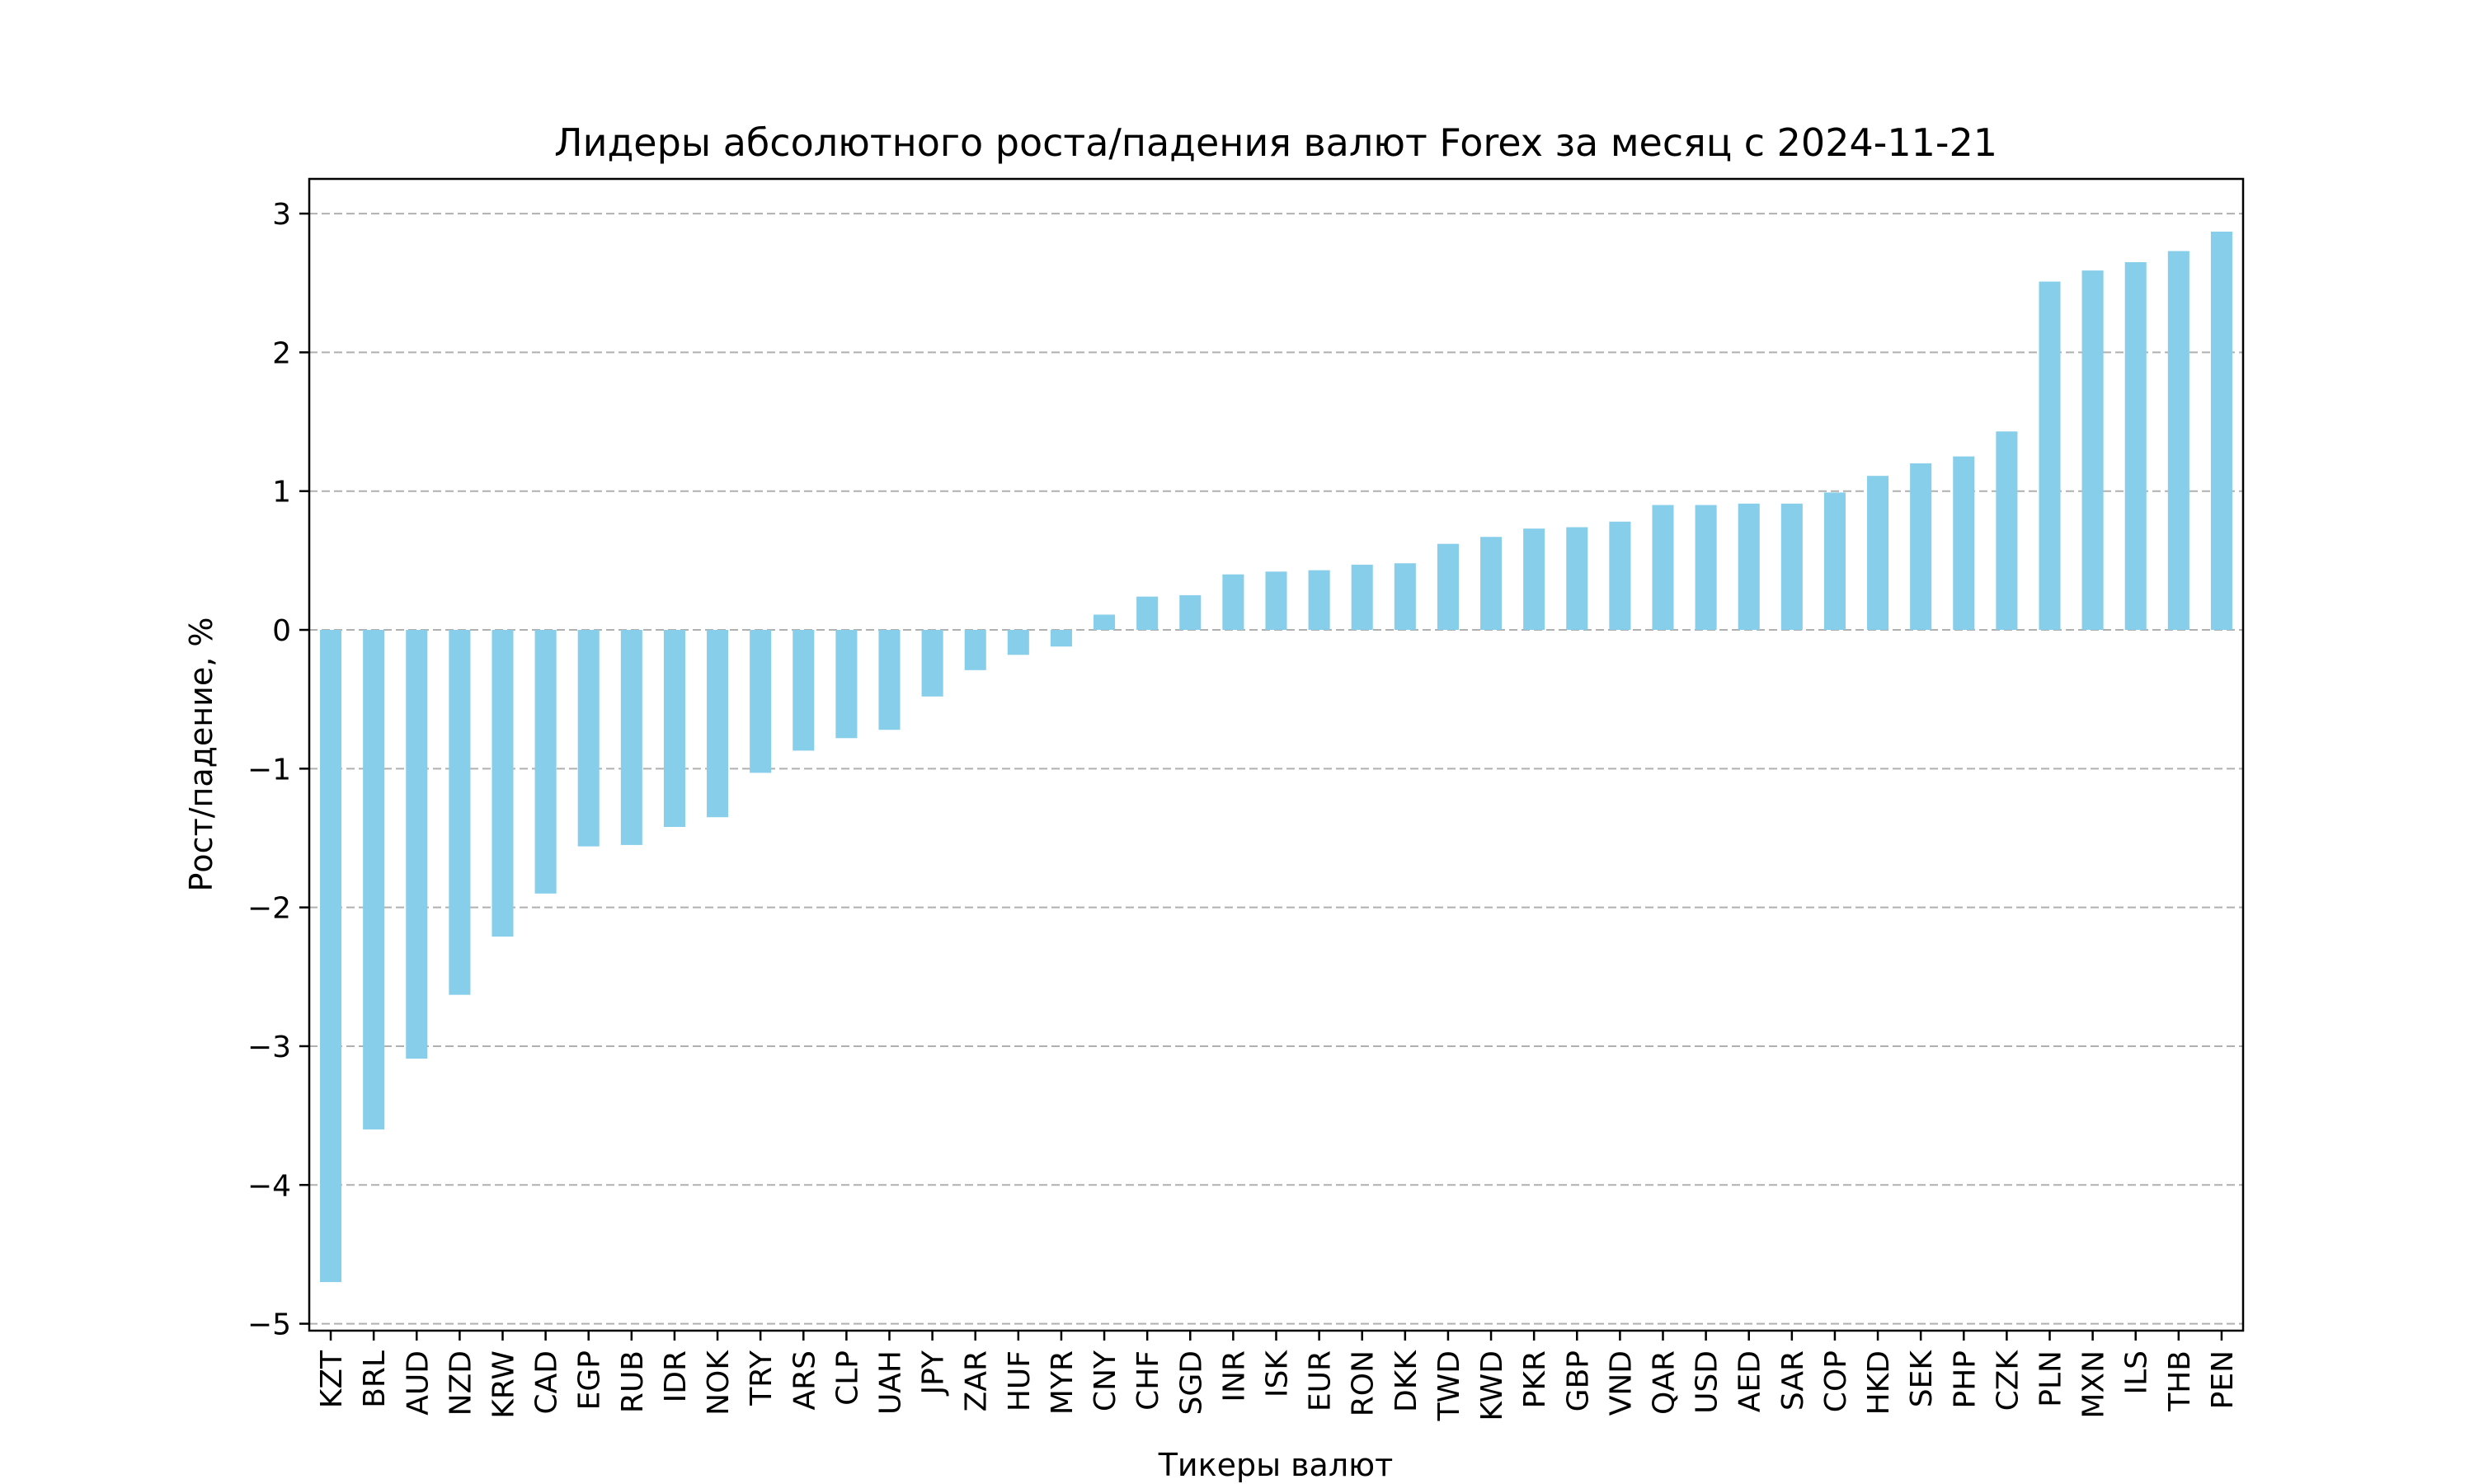  Describe the element at coordinates (504, 1384) in the screenshot. I see `x-tick-label: KRW` at that location.